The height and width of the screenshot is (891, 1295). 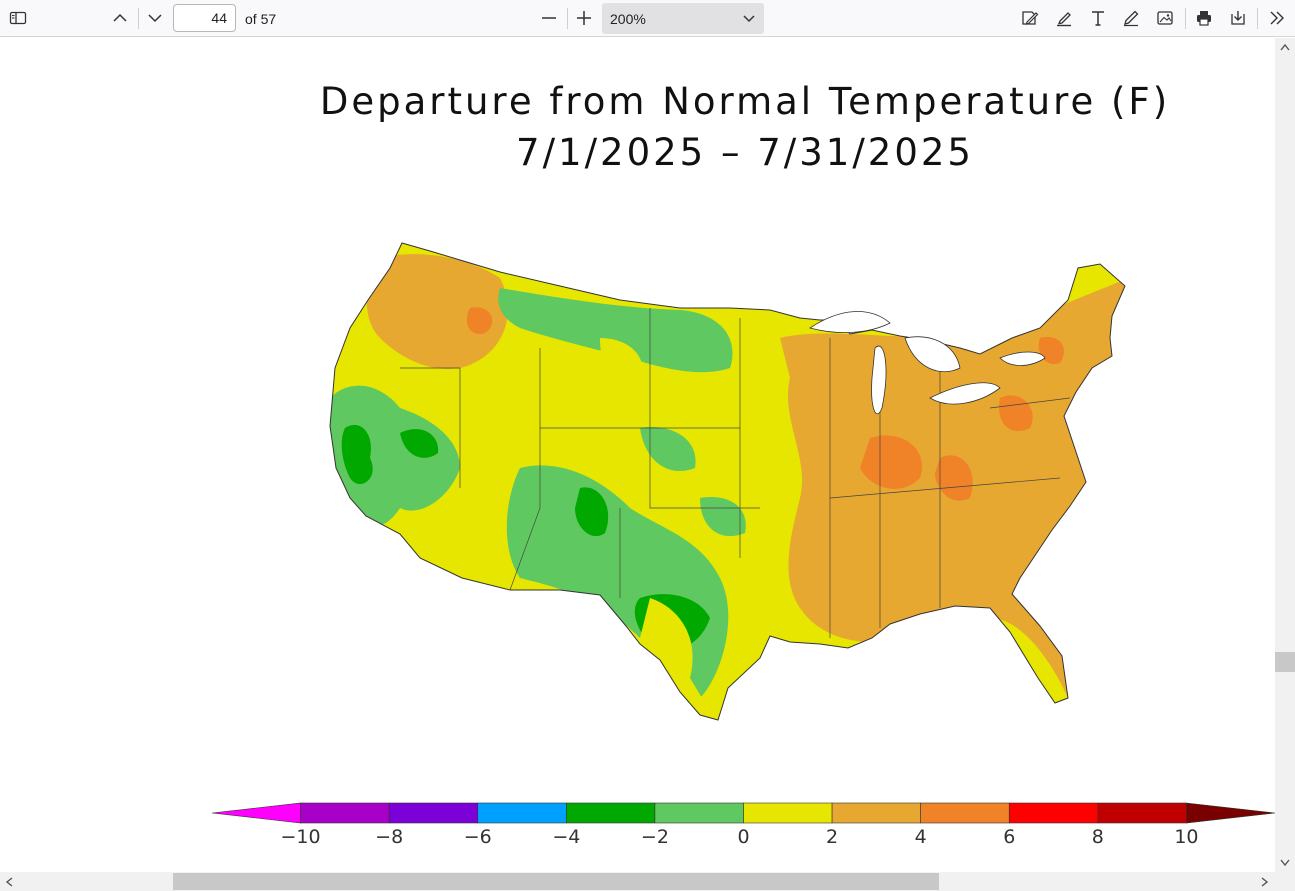 I want to click on legend-tick-label: 4, so click(x=921, y=837).